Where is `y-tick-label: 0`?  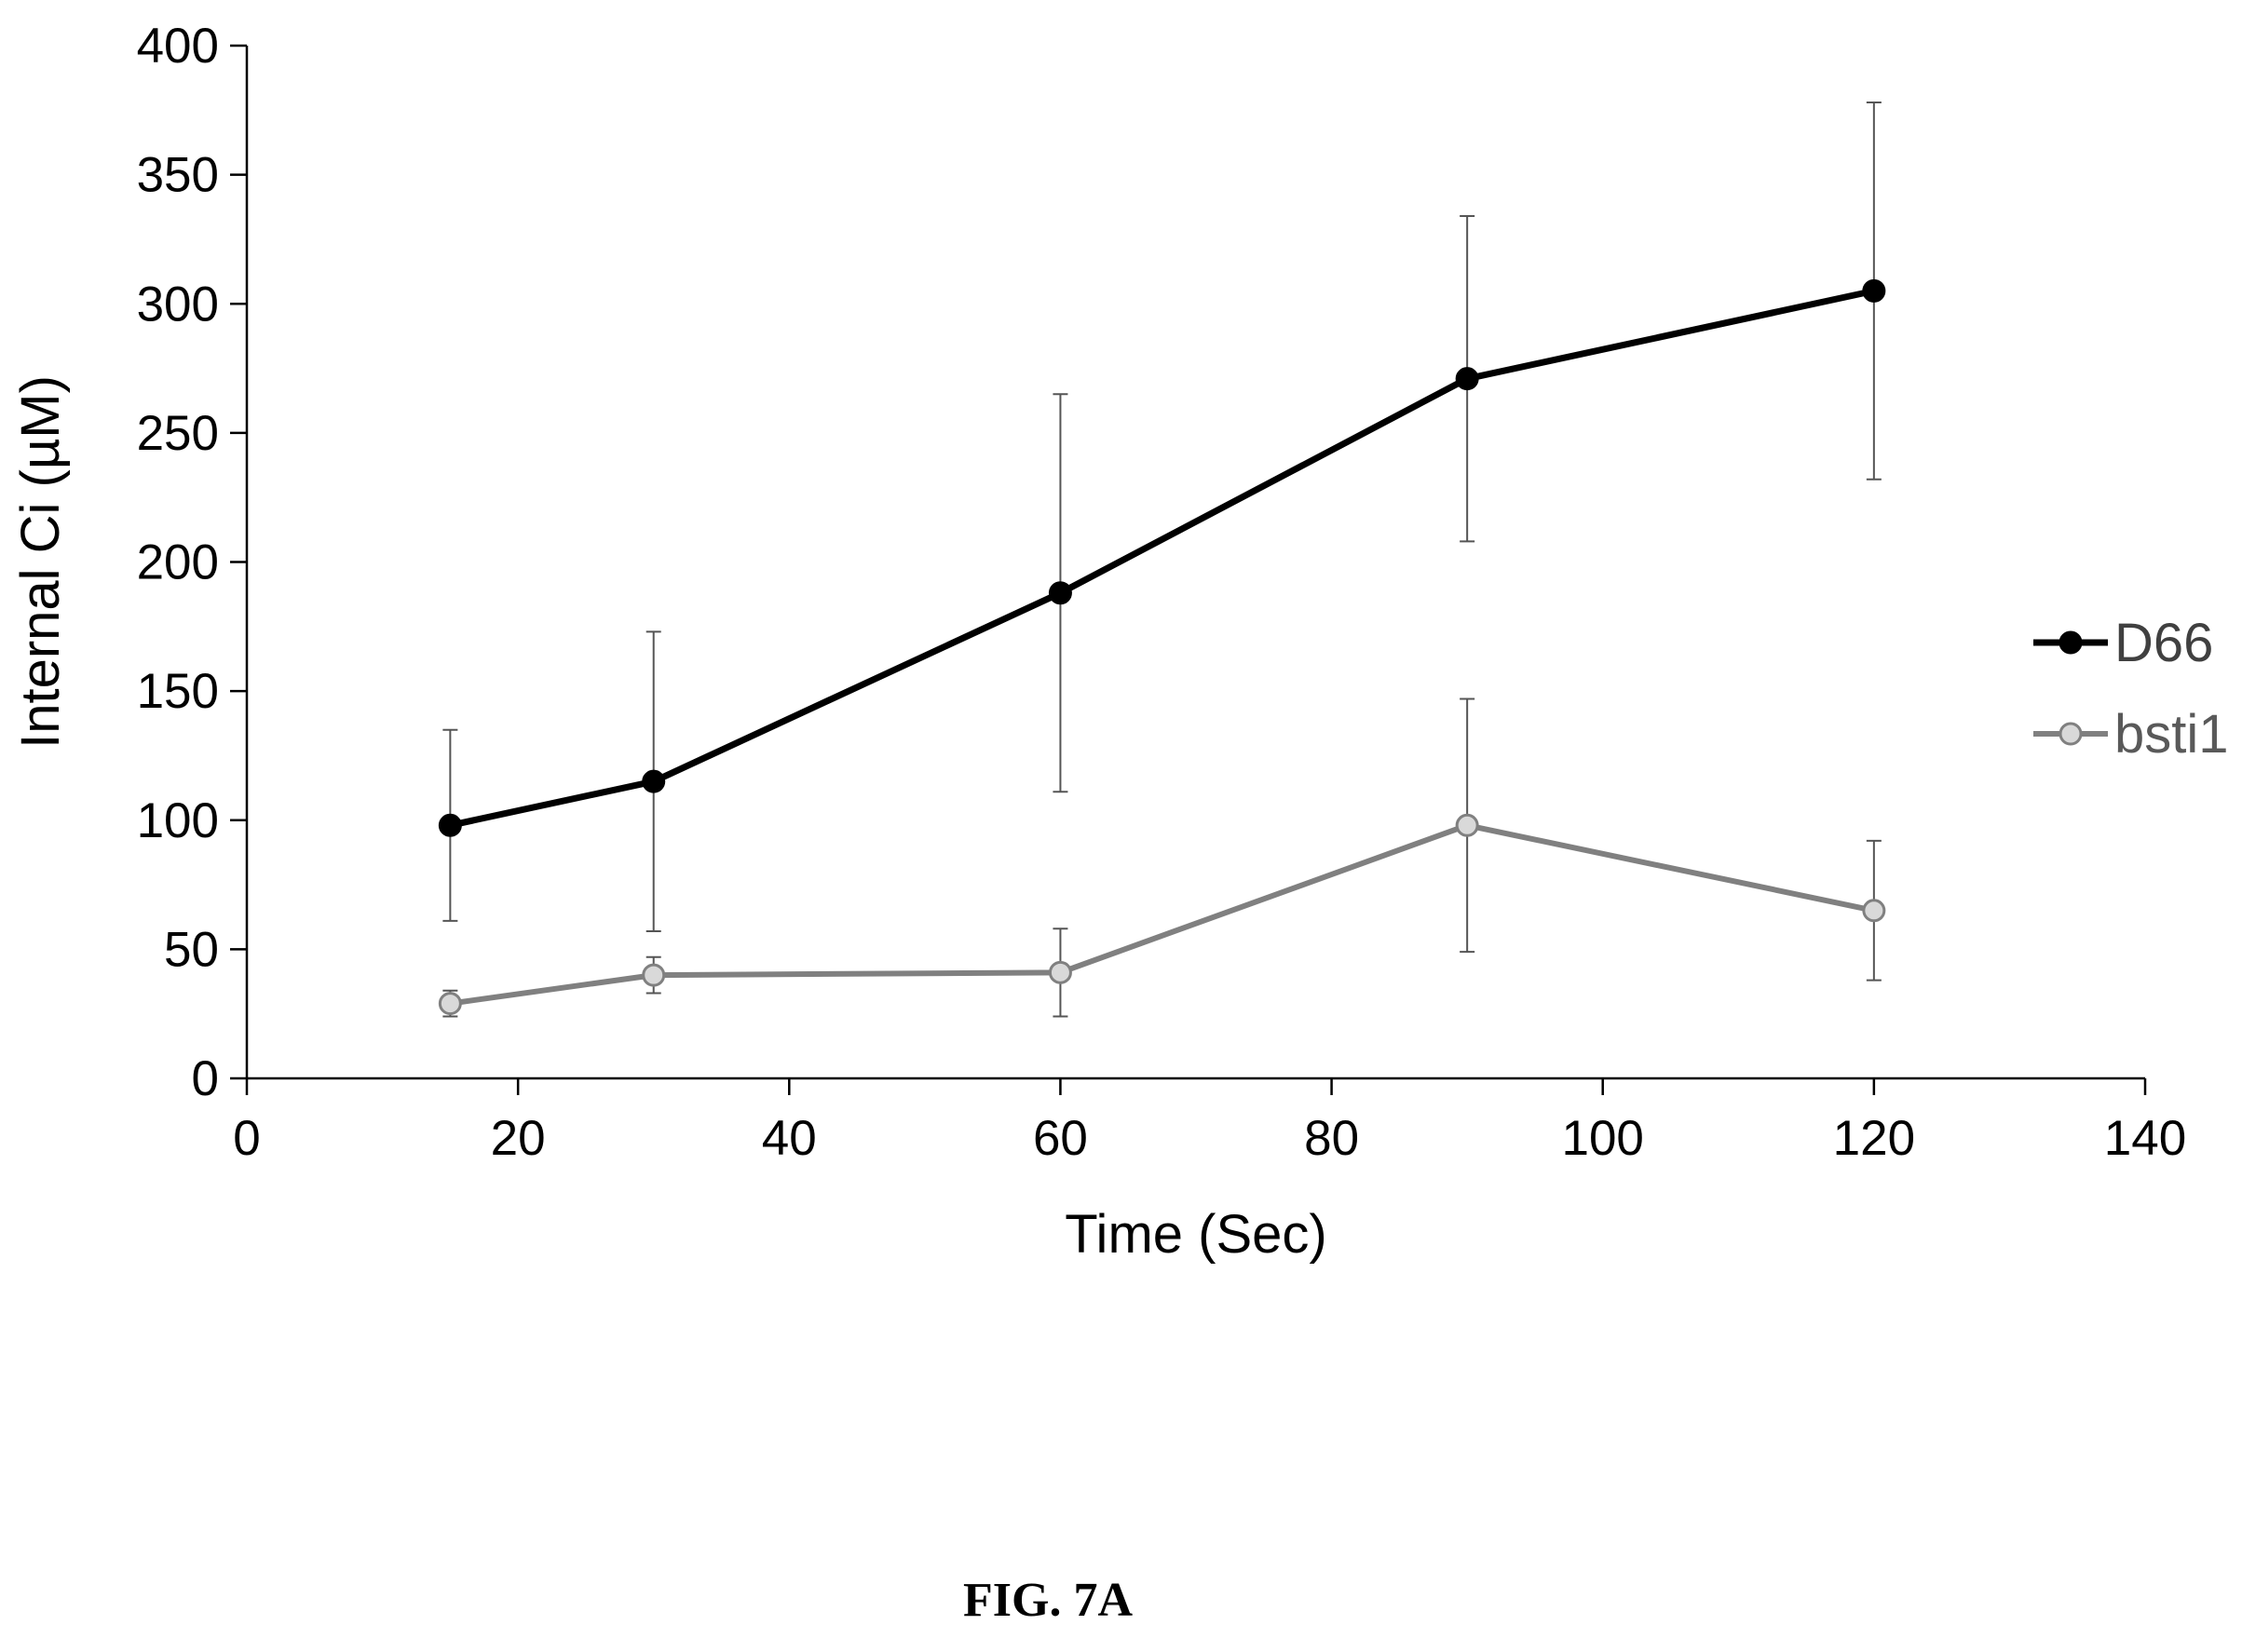 y-tick-label: 0 is located at coordinates (206, 1078).